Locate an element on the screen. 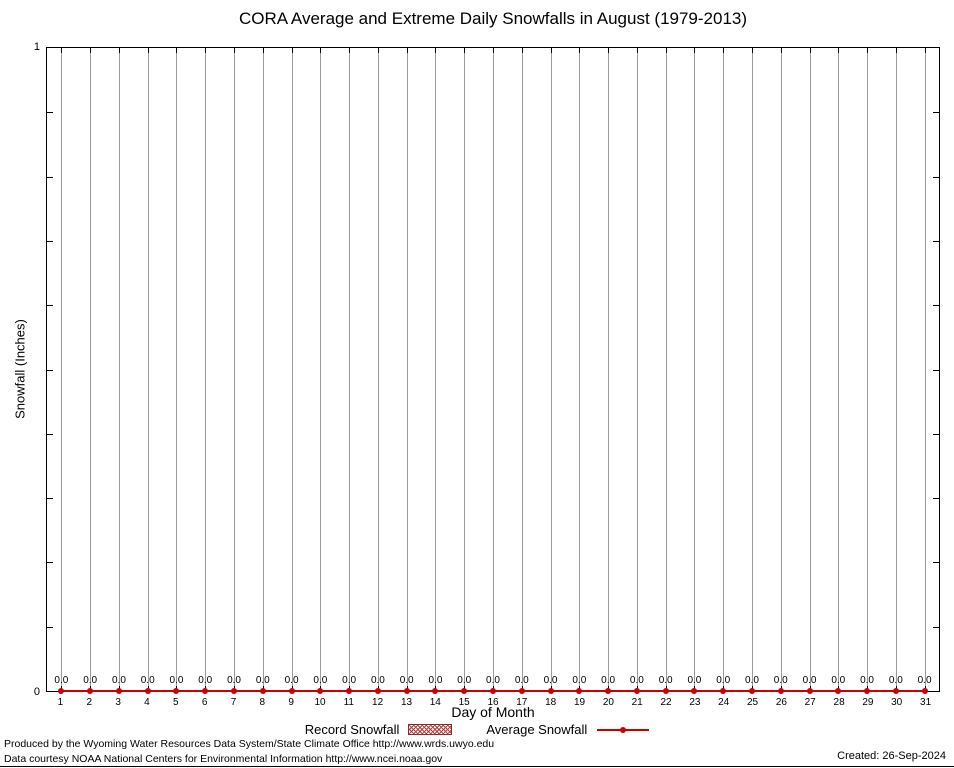  record-value-label-day-13: 0.0 is located at coordinates (406, 680).